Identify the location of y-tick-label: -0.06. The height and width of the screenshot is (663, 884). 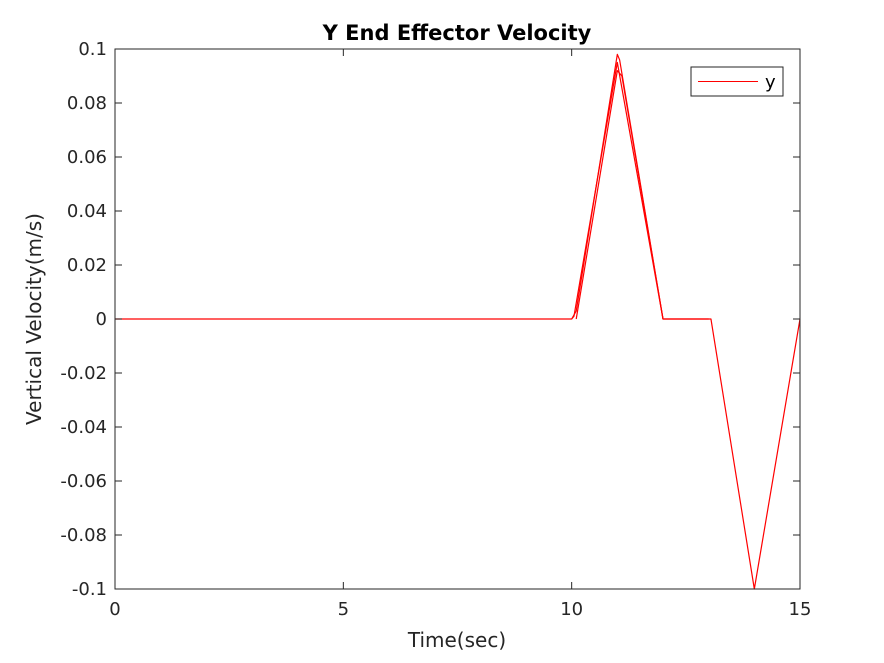
(83, 481).